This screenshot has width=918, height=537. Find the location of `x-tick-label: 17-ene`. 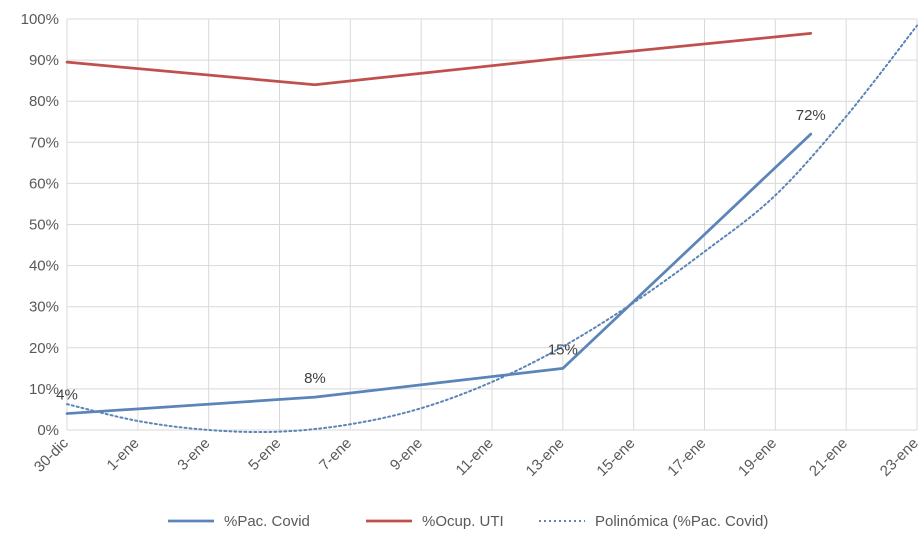

x-tick-label: 17-ene is located at coordinates (686, 457).